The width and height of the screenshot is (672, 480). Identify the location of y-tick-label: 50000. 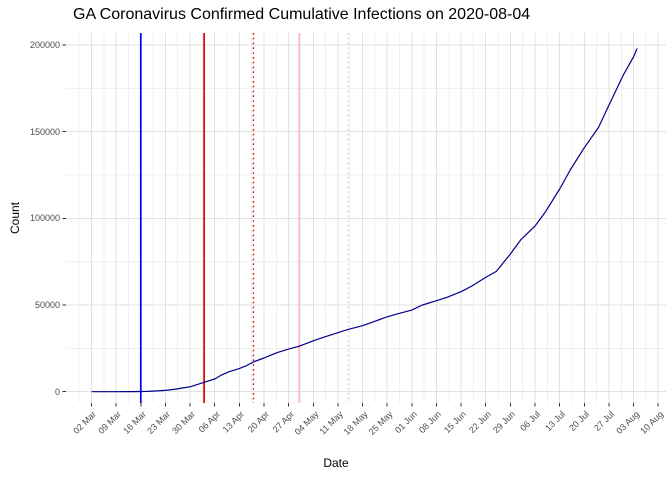
(47, 305).